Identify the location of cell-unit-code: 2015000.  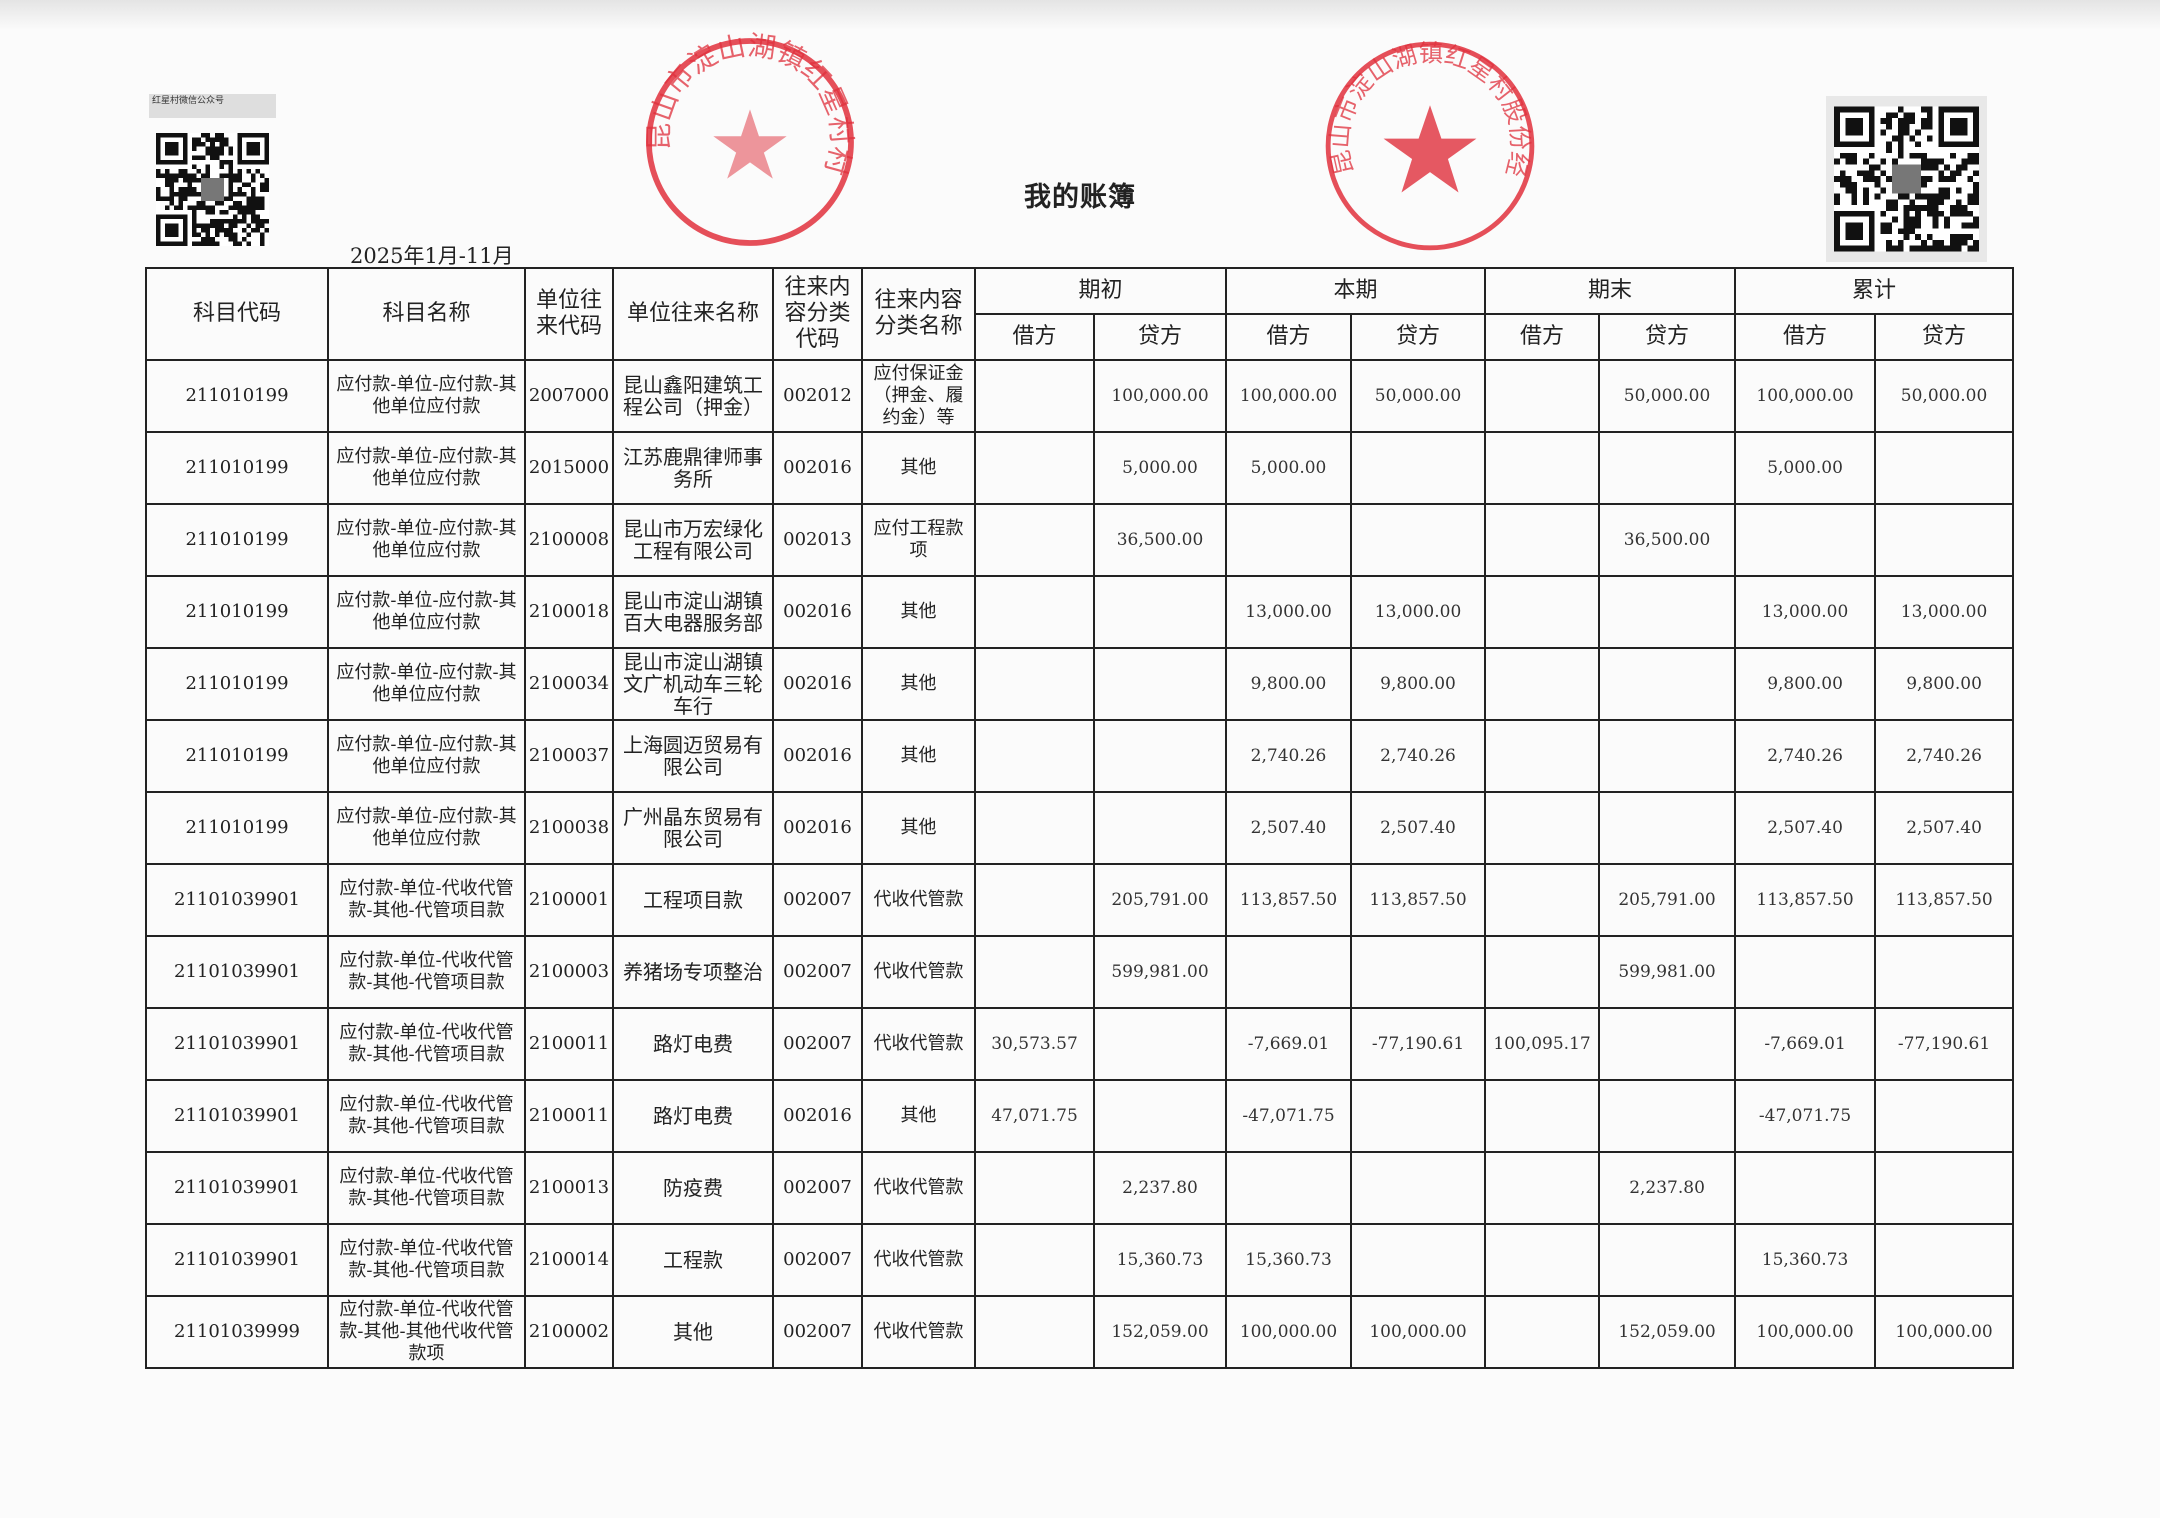
(569, 468).